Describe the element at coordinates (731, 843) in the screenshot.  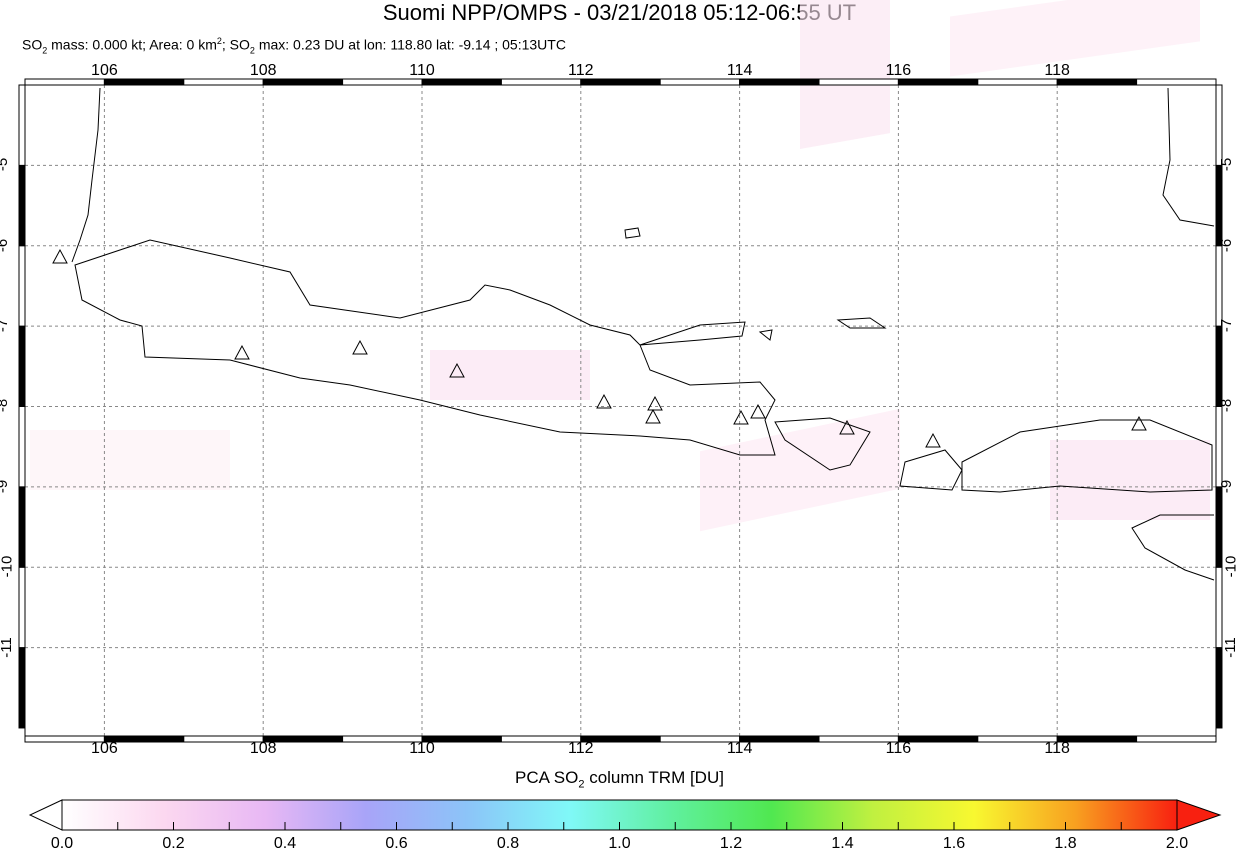
I see `colorbar-tick-label: 1.2` at that location.